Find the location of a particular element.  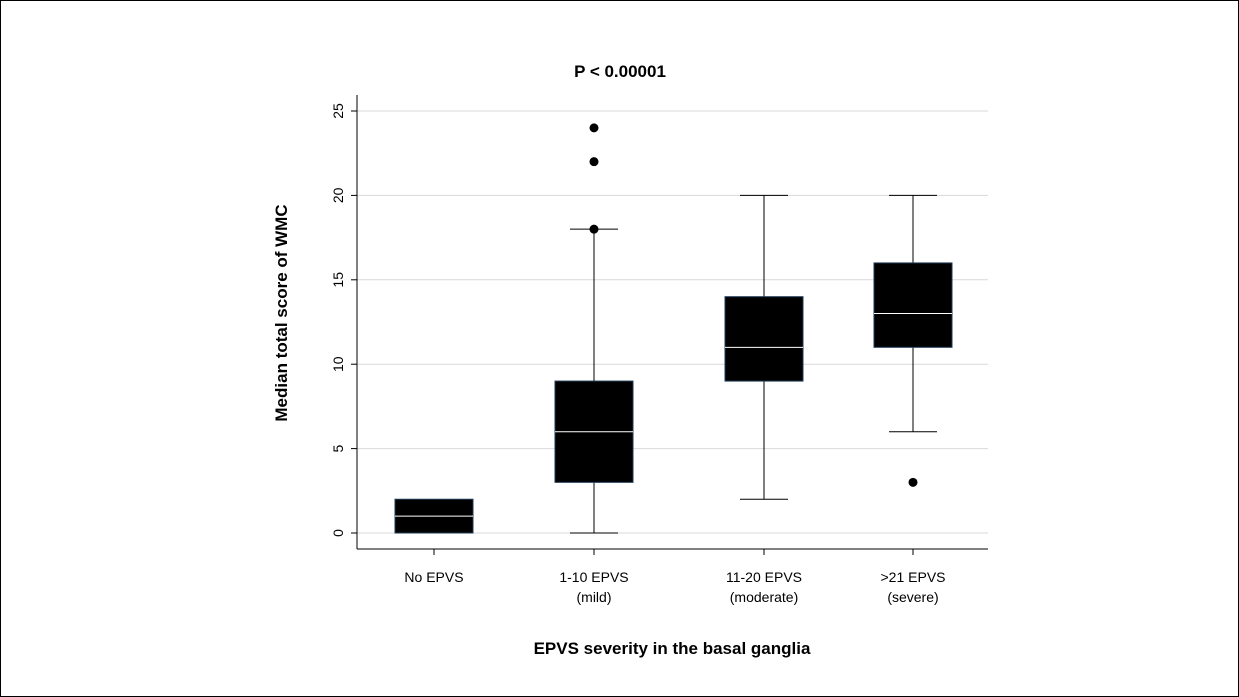

y-tick-label: 15 is located at coordinates (338, 280).